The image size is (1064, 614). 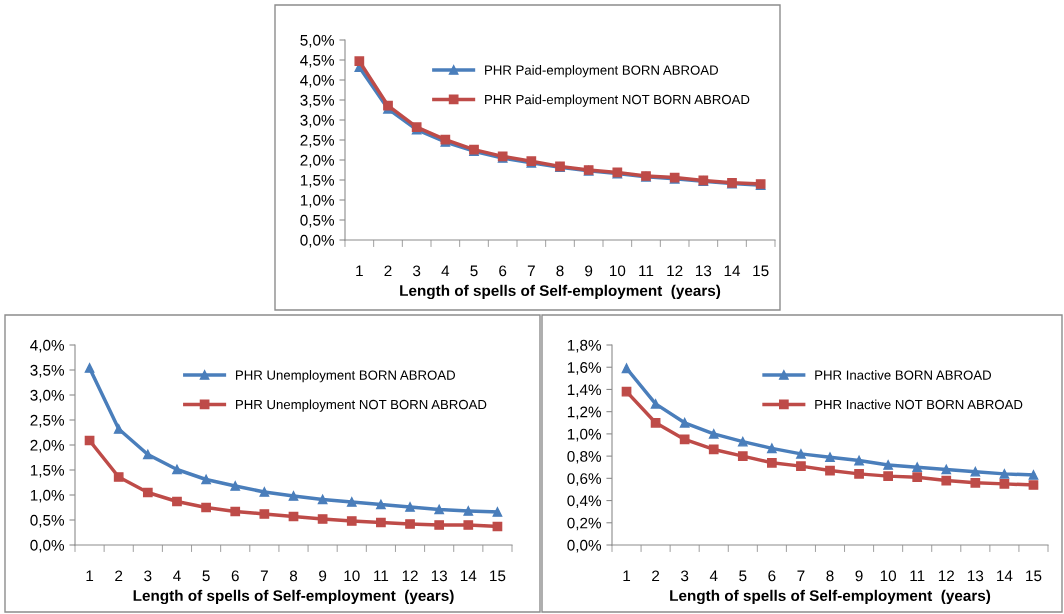 What do you see at coordinates (584, 524) in the screenshot?
I see `y-tick-label: 0,2%` at bounding box center [584, 524].